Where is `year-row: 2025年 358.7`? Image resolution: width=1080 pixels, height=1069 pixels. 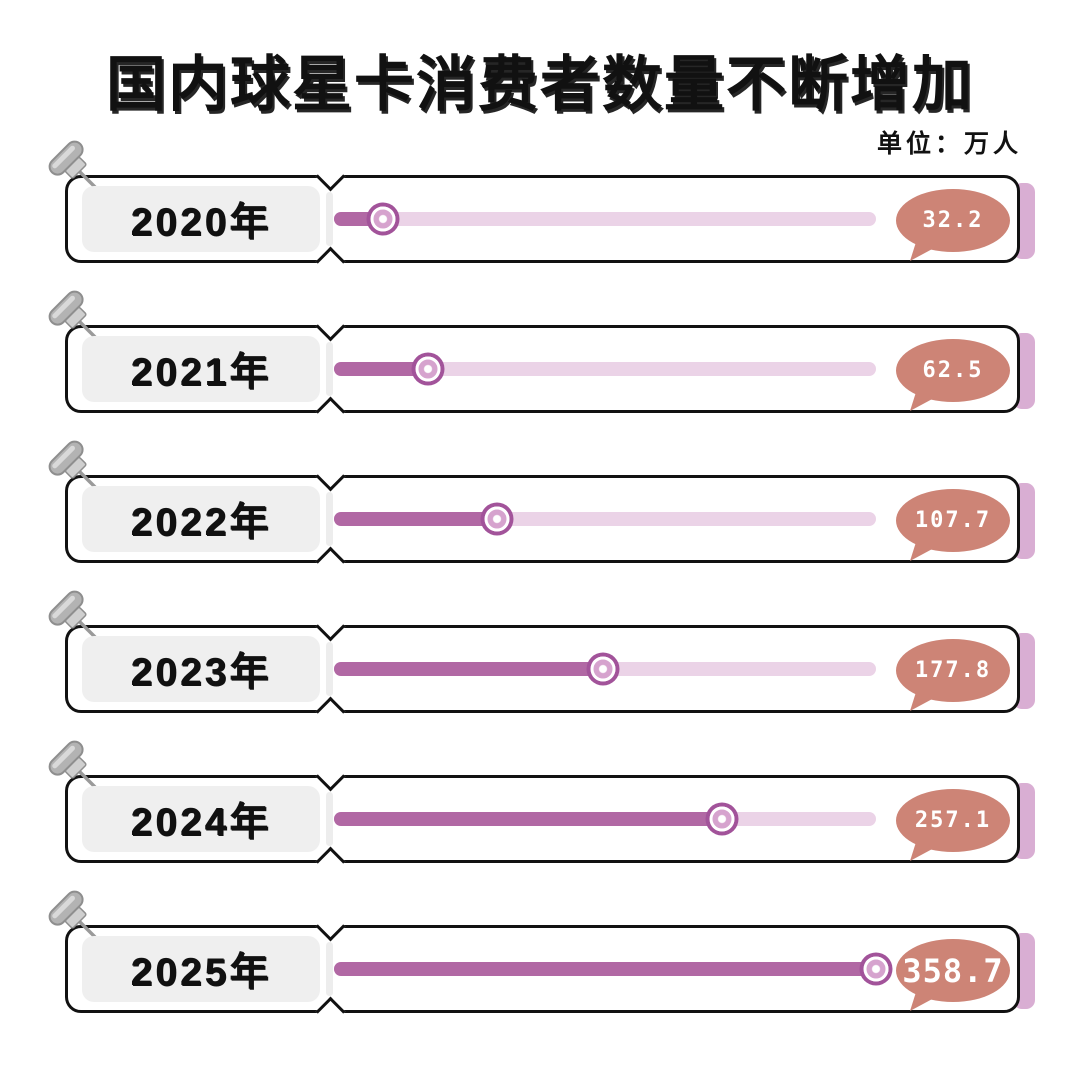
year-row: 2025年 358.7 is located at coordinates (541, 958).